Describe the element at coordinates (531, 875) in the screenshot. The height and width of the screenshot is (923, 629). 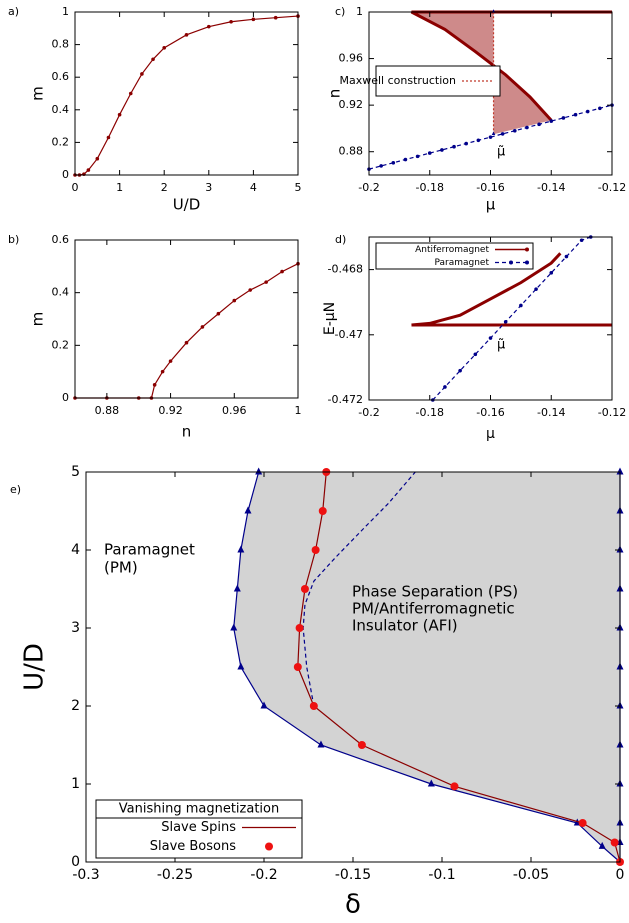
I see `x-tick-label: -0.05` at that location.